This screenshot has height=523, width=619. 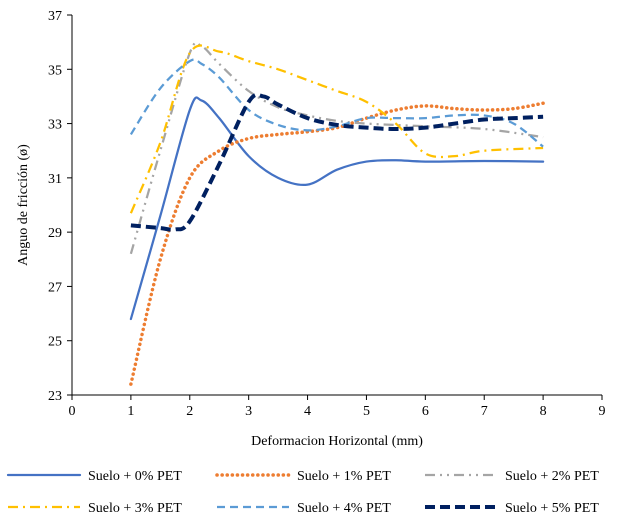 What do you see at coordinates (55, 396) in the screenshot?
I see `y-tick-label: 23` at bounding box center [55, 396].